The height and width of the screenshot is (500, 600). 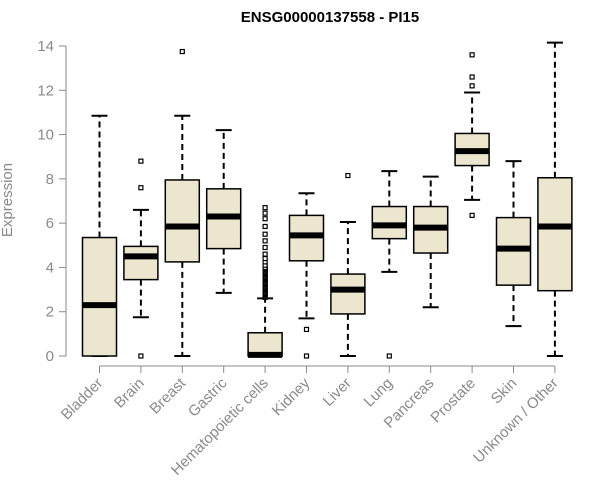 I want to click on y-tick-label: 8, so click(x=50, y=179).